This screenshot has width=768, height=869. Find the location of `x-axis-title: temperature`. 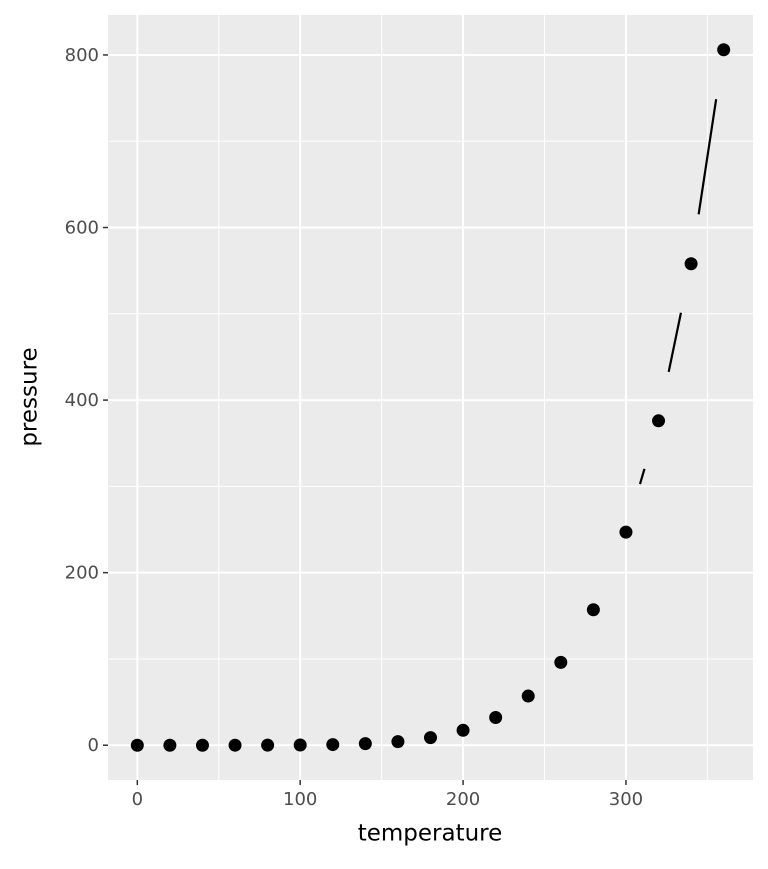

x-axis-title: temperature is located at coordinates (430, 834).